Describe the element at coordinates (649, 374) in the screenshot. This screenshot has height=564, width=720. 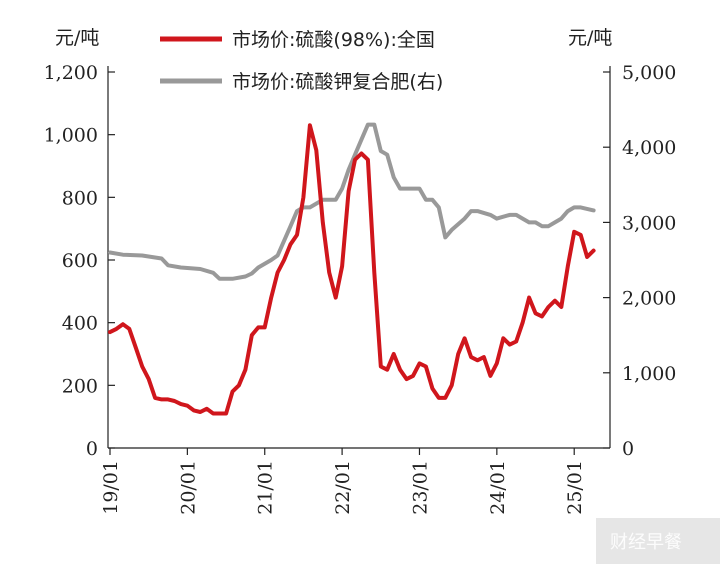
I see `right-tick-label: 1,000` at that location.